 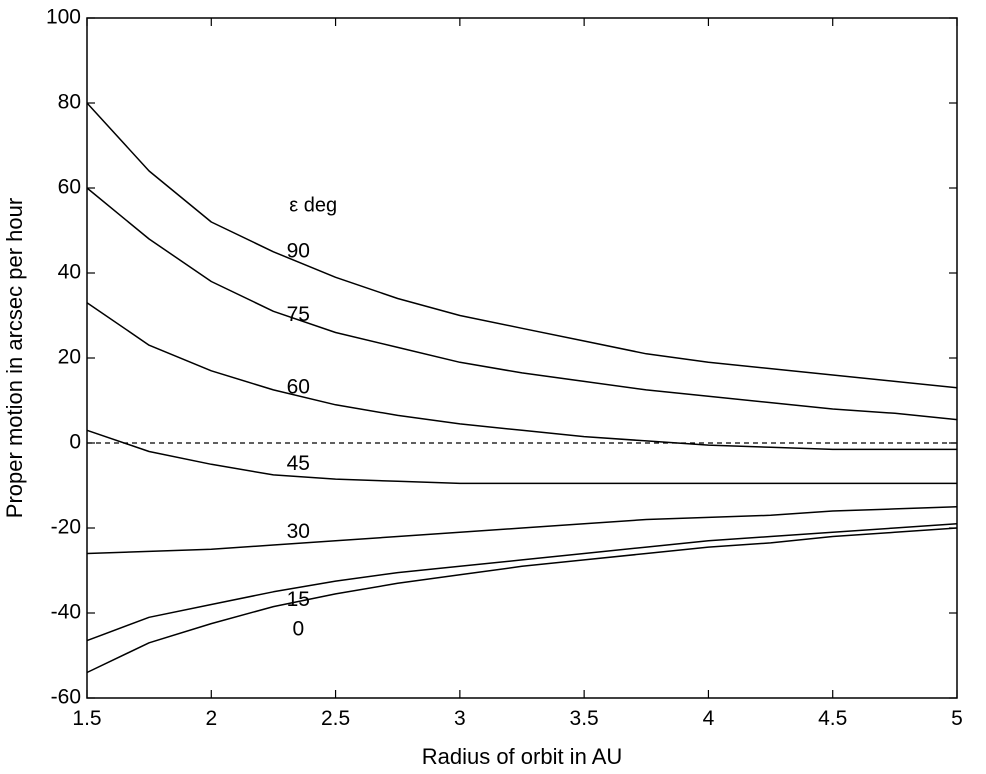 What do you see at coordinates (832, 718) in the screenshot?
I see `x-tick-label: 4.5` at bounding box center [832, 718].